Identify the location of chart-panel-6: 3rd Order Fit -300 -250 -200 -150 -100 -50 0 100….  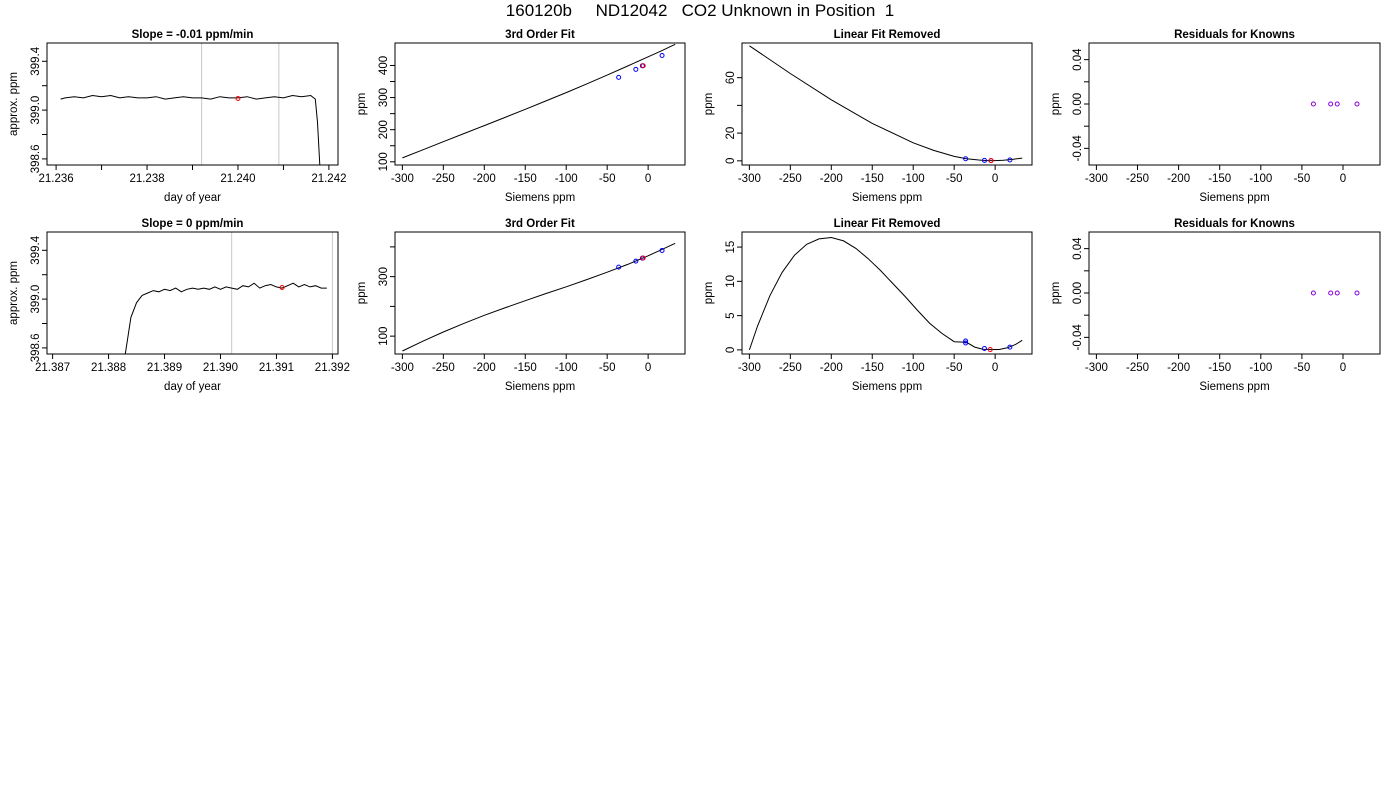
(521, 305).